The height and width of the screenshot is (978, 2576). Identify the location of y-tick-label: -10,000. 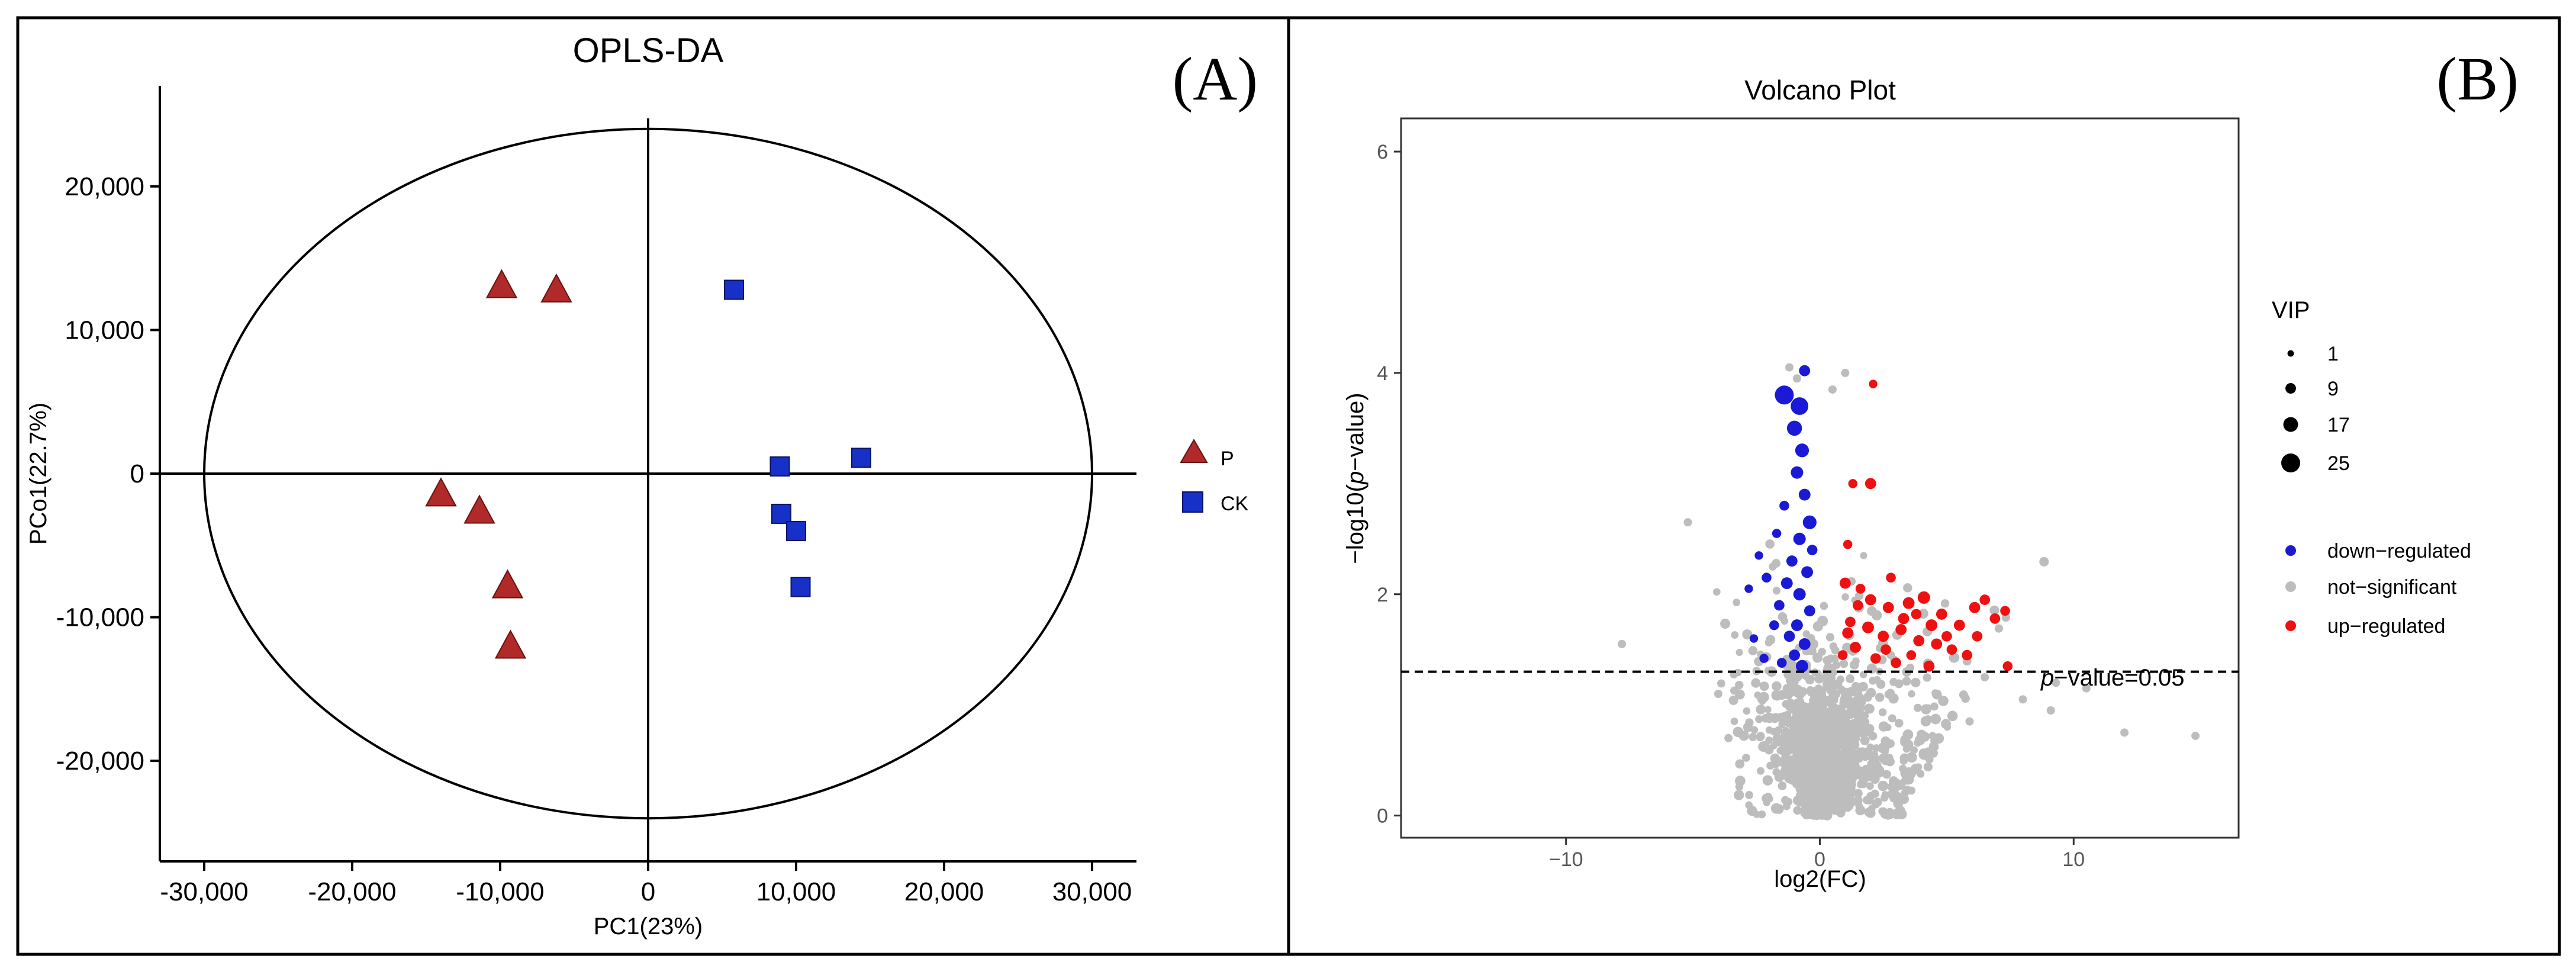
(100, 617).